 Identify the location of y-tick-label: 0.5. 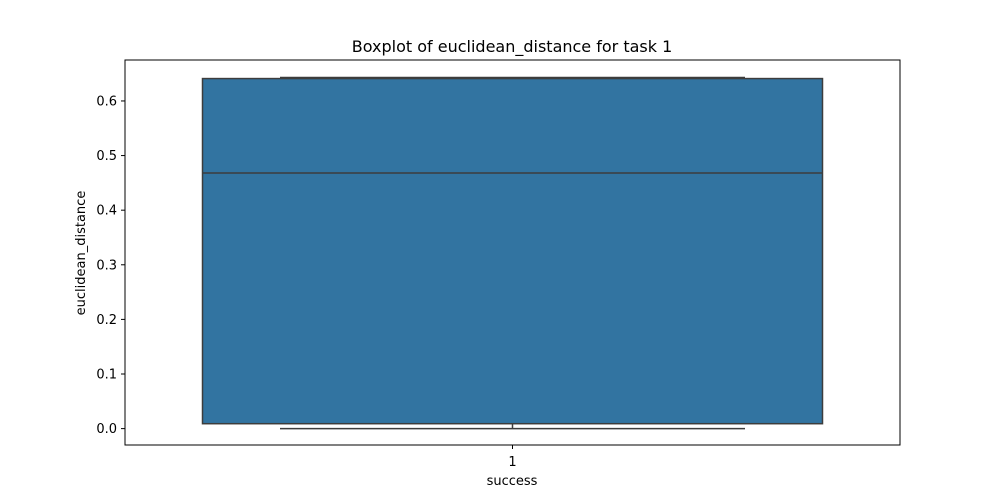
(106, 156).